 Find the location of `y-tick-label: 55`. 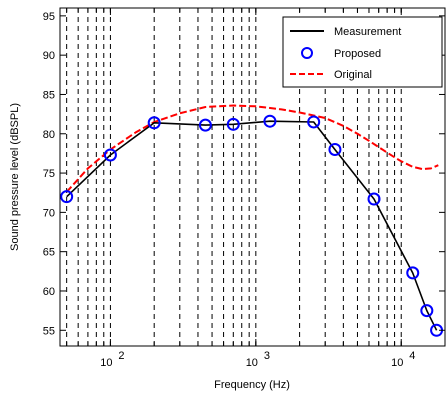

y-tick-label: 55 is located at coordinates (49, 331).